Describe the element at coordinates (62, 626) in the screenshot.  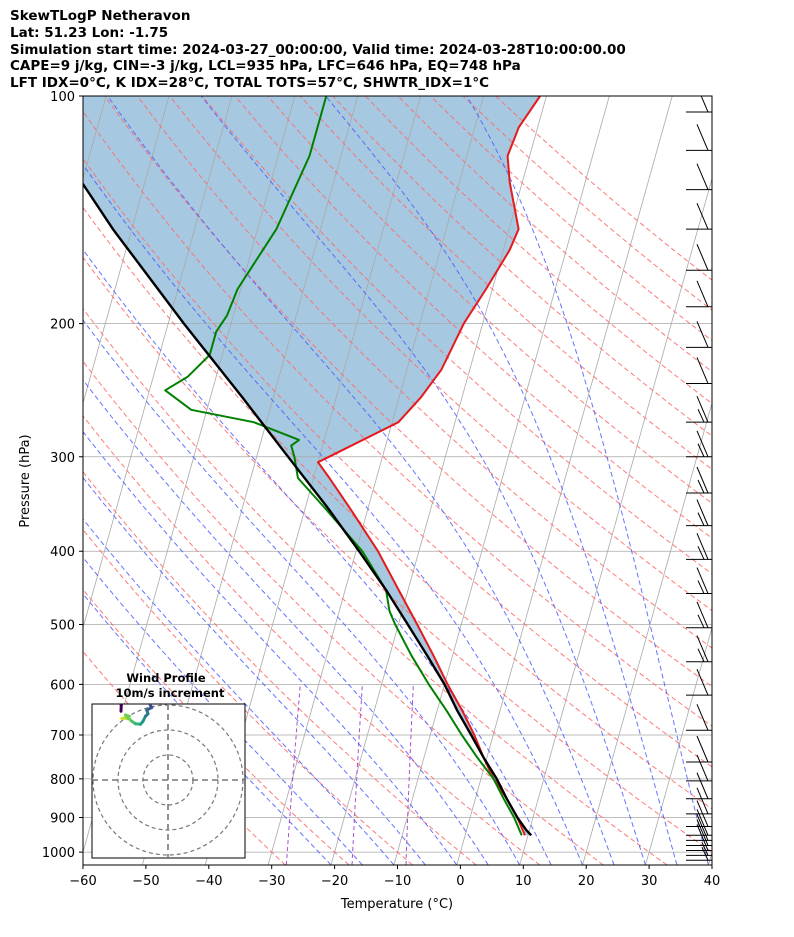
I see `y-tick-label: 500` at that location.